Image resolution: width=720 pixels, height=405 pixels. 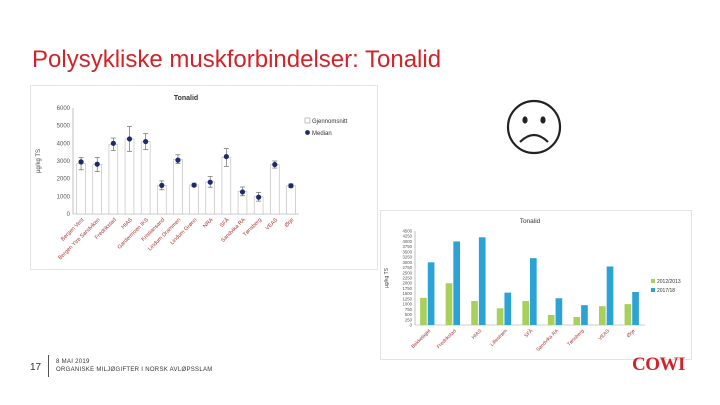 What do you see at coordinates (411, 325) in the screenshot?
I see `chart-2-y-tick-label-0: 0` at bounding box center [411, 325].